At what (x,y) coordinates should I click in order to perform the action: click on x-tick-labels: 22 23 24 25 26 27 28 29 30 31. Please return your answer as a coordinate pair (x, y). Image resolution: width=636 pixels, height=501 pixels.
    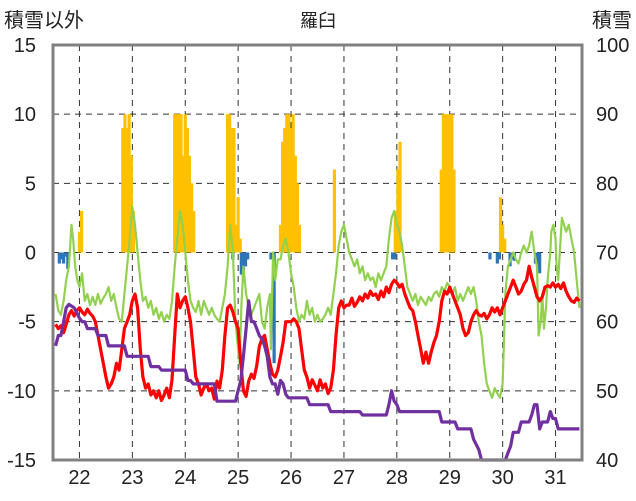
    Looking at the image, I should click on (317, 478).